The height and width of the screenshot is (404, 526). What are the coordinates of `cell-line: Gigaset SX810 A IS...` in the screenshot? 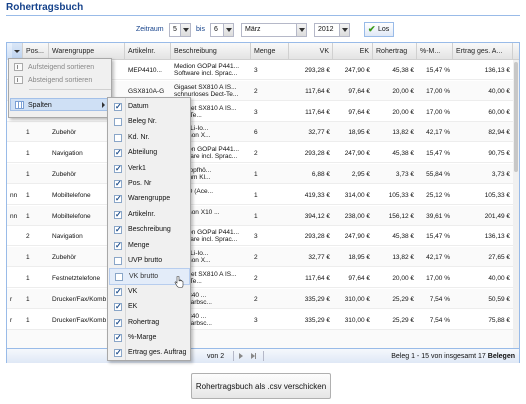 It's located at (205, 108).